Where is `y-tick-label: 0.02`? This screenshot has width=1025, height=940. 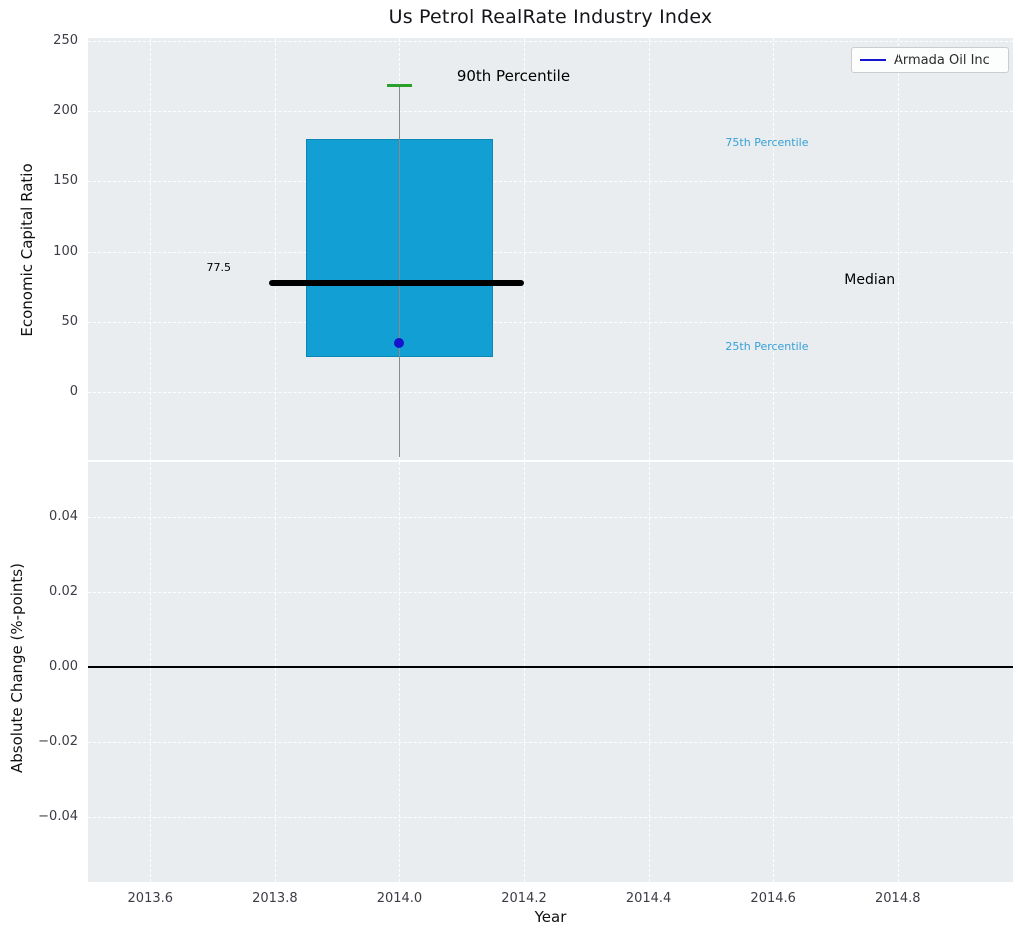 y-tick-label: 0.02 is located at coordinates (63, 592).